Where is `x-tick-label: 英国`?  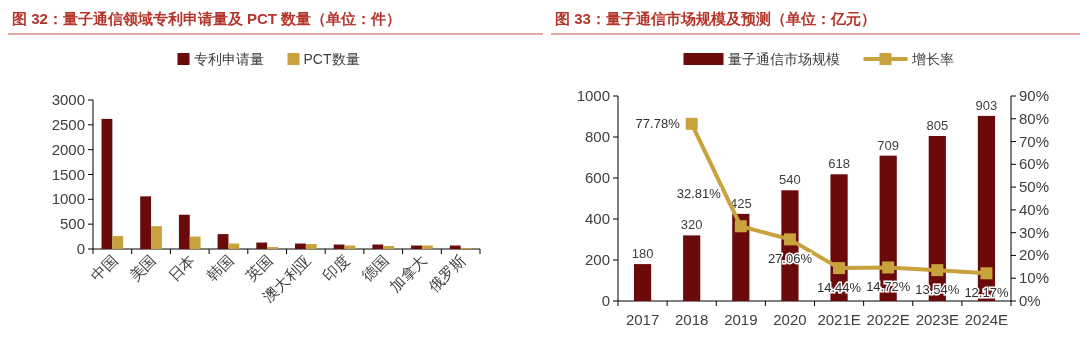 x-tick-label: 英国 is located at coordinates (259, 268).